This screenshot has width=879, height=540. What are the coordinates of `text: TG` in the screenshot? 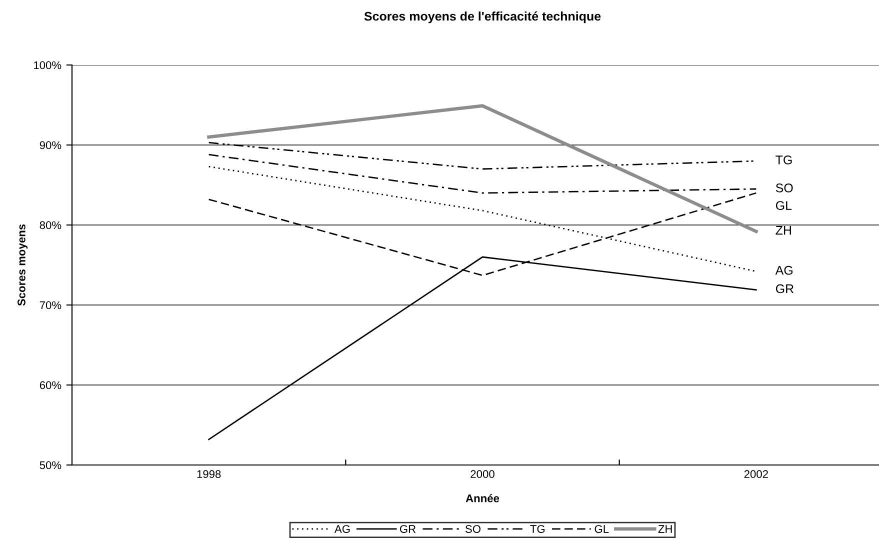 It's located at (784, 160).